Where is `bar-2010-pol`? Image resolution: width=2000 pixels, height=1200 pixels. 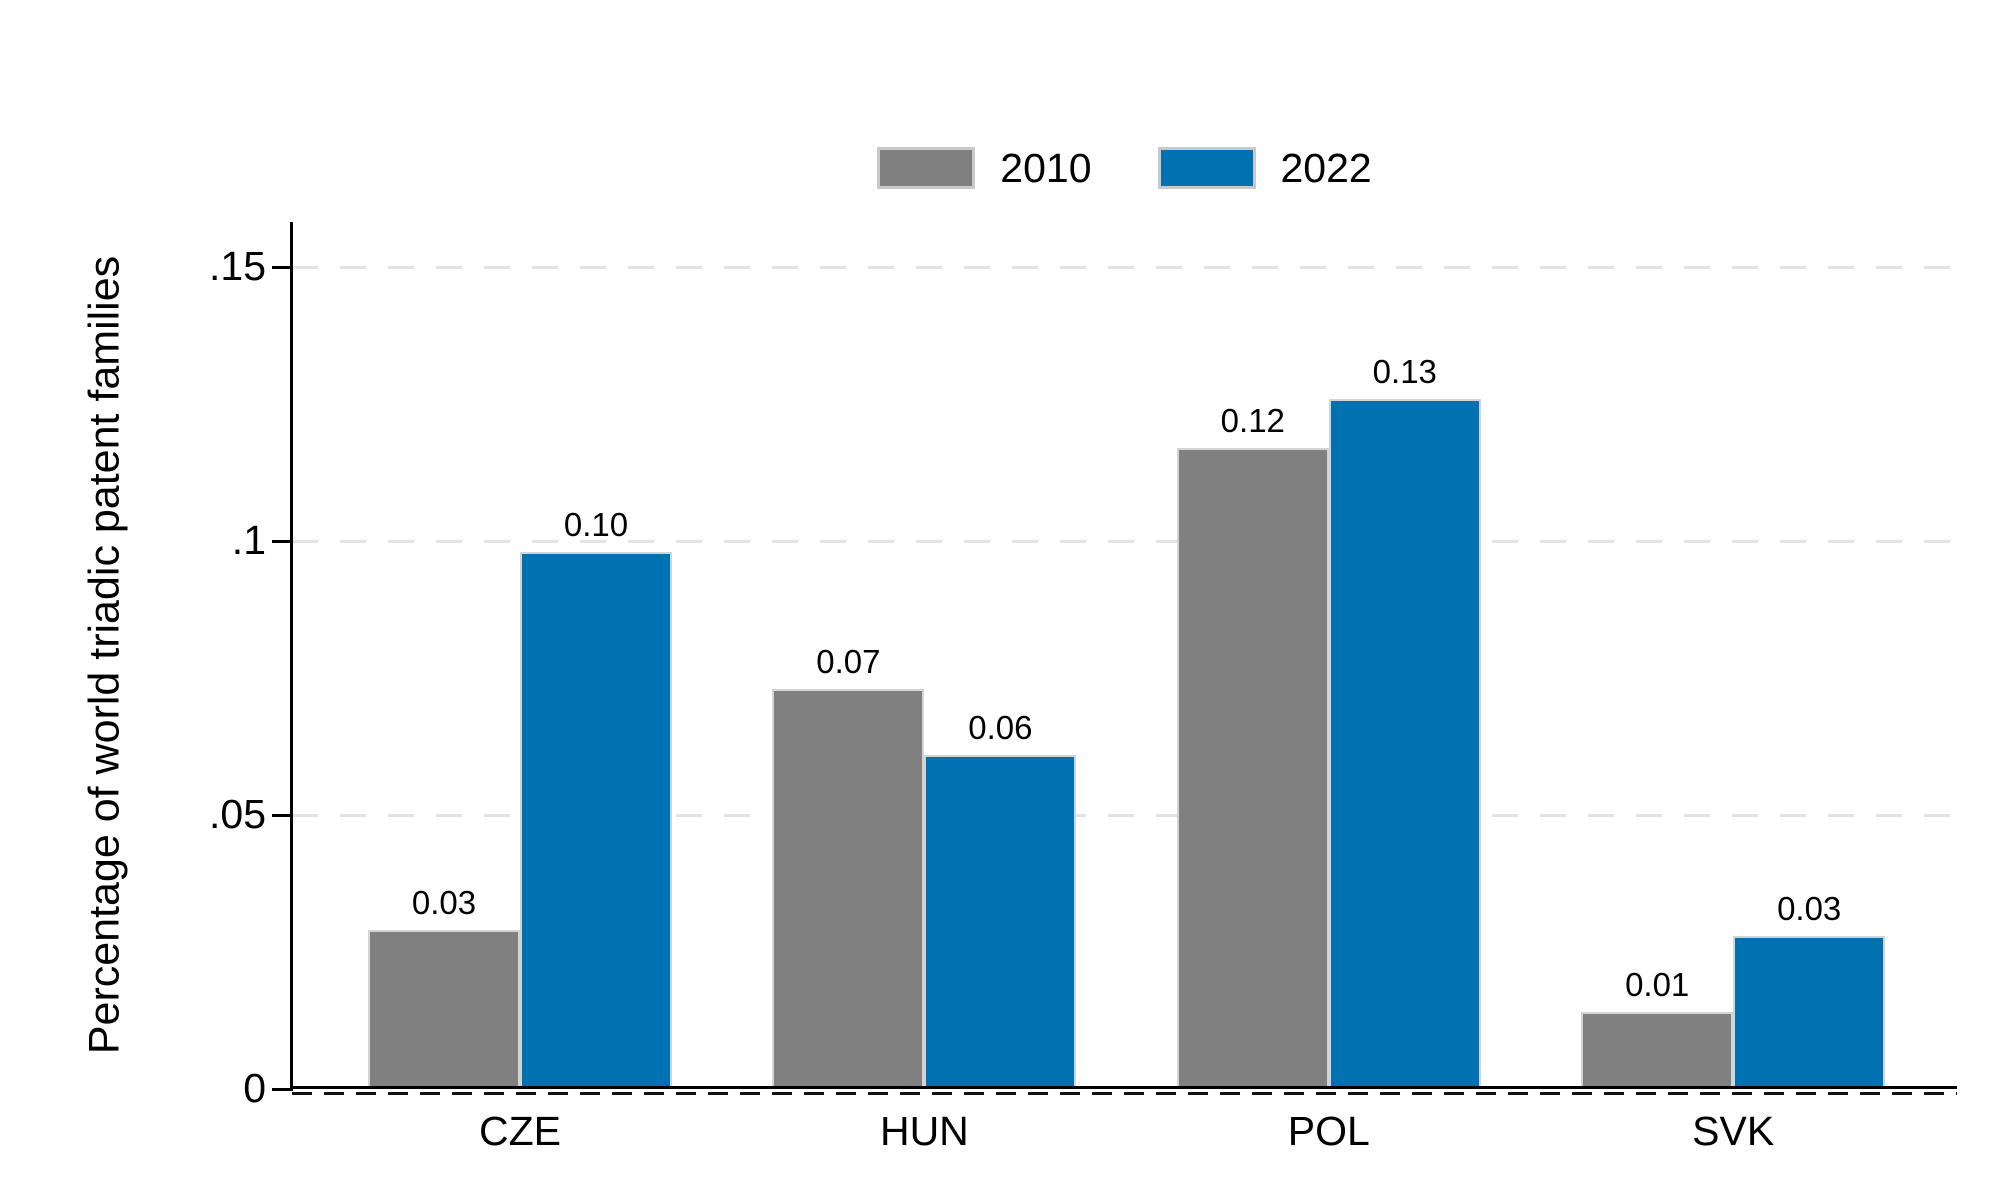
bar-2010-pol is located at coordinates (1252, 768).